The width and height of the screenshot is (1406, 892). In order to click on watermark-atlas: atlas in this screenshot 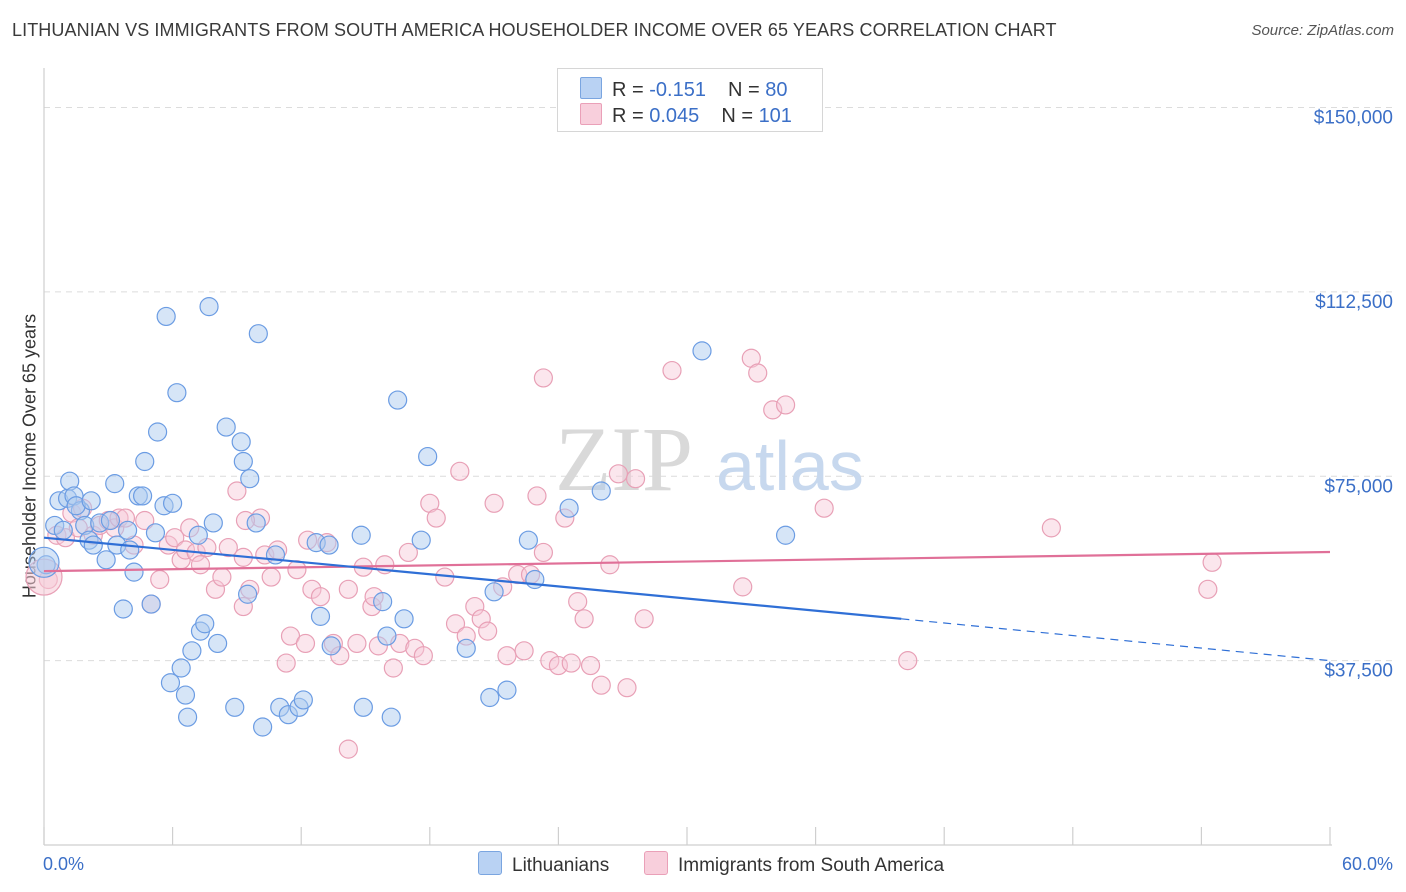, I will do `click(790, 466)`.